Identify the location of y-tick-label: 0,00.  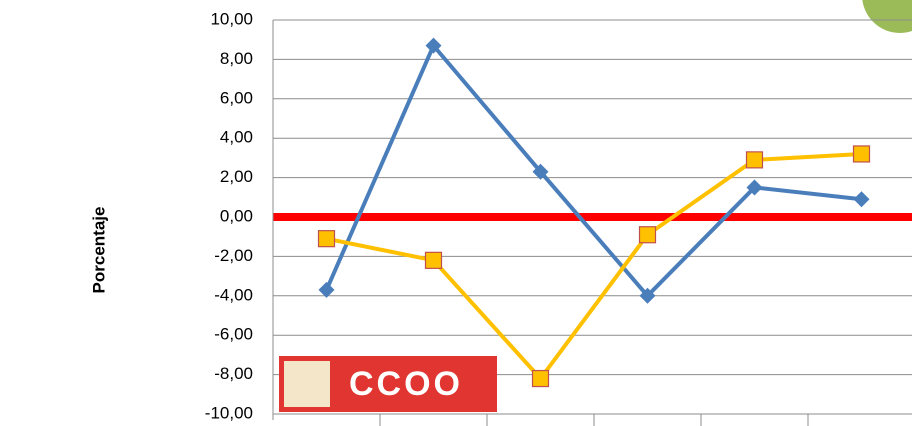
(236, 215).